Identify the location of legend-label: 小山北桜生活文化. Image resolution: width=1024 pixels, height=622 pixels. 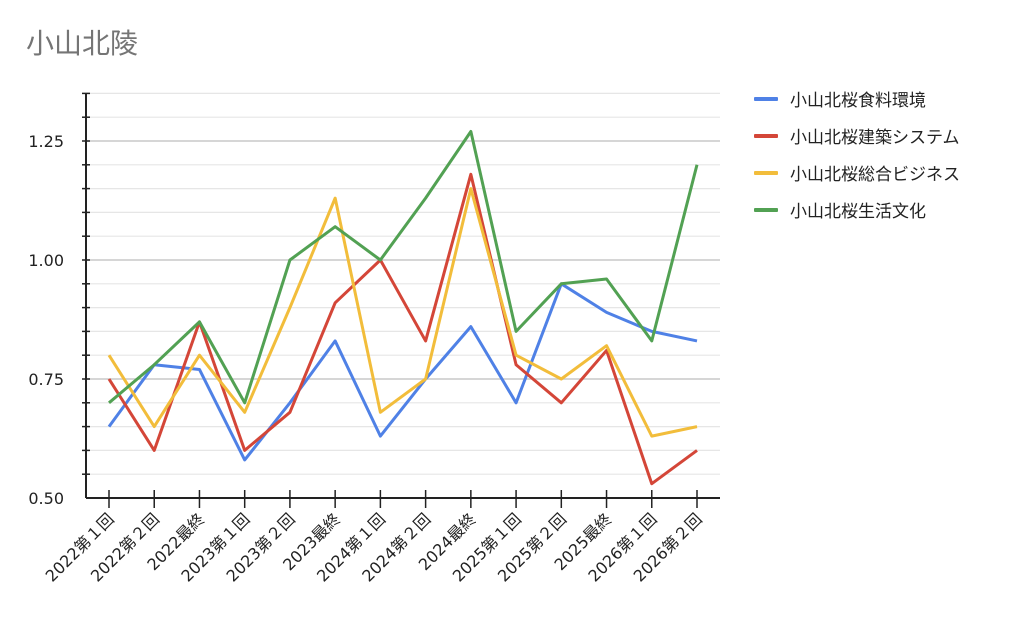
(858, 212).